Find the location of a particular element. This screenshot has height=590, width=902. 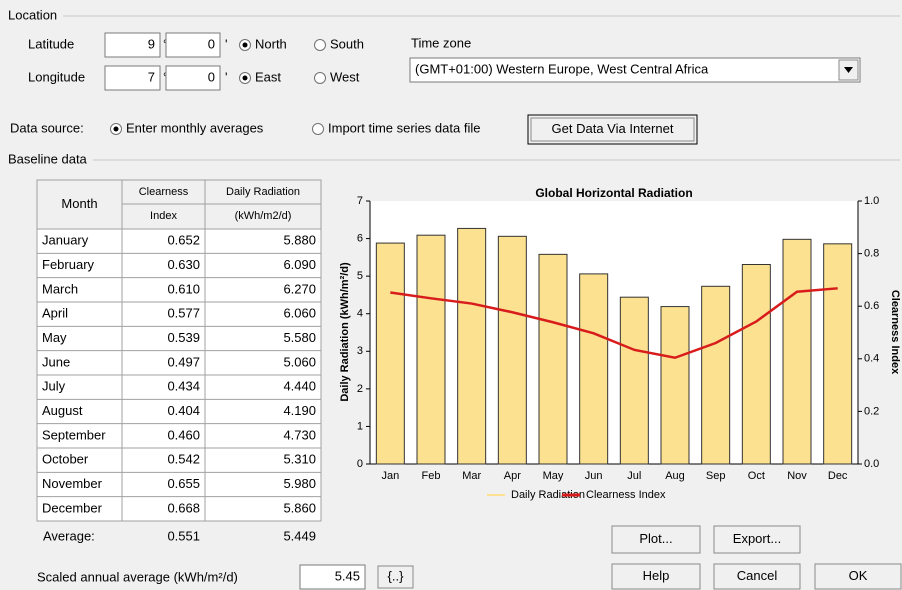

table-header: Index is located at coordinates (163, 216).